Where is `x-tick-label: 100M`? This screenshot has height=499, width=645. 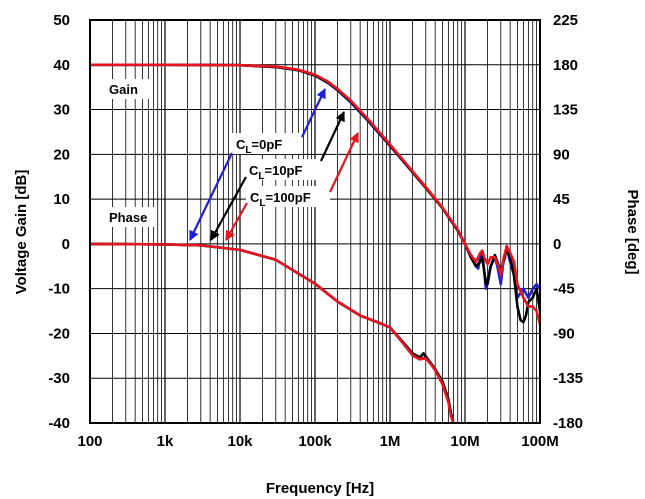 x-tick-label: 100M is located at coordinates (540, 441).